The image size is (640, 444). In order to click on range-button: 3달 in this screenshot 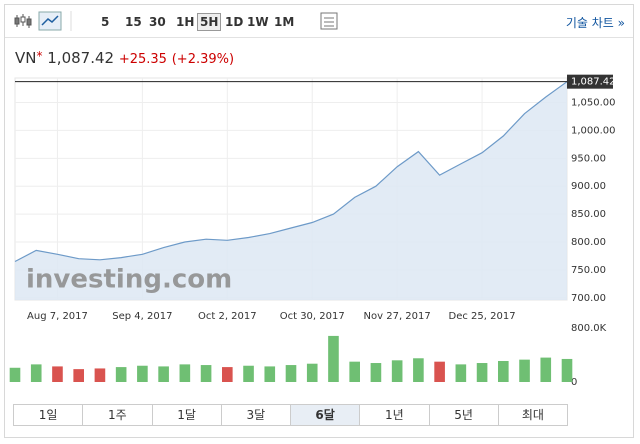, I will do `click(255, 415)`.